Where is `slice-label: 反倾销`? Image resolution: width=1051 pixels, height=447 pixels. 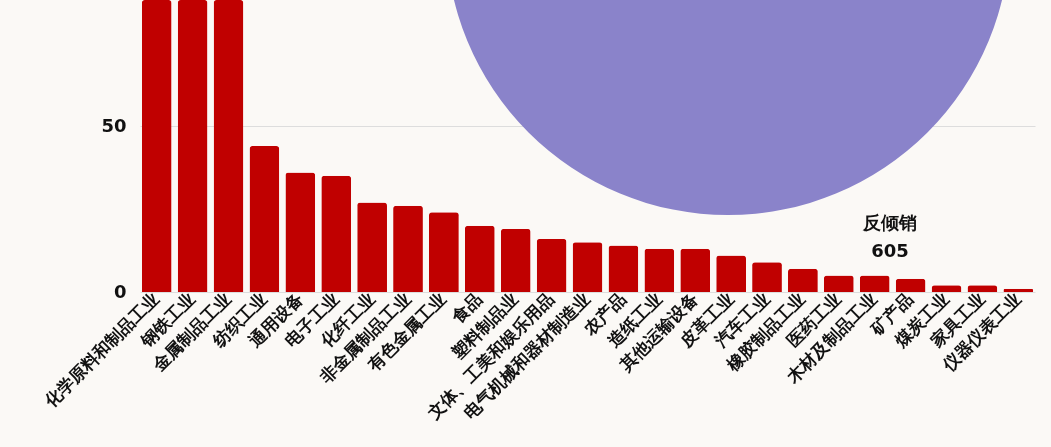 slice-label: 反倾销 is located at coordinates (889, 222).